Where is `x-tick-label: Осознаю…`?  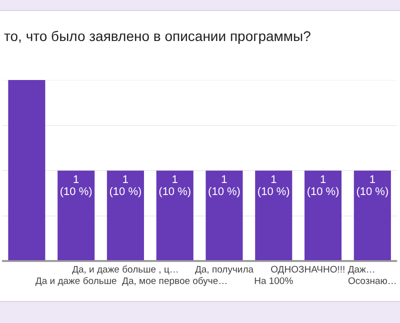 x-tick-label: Осознаю… is located at coordinates (372, 281).